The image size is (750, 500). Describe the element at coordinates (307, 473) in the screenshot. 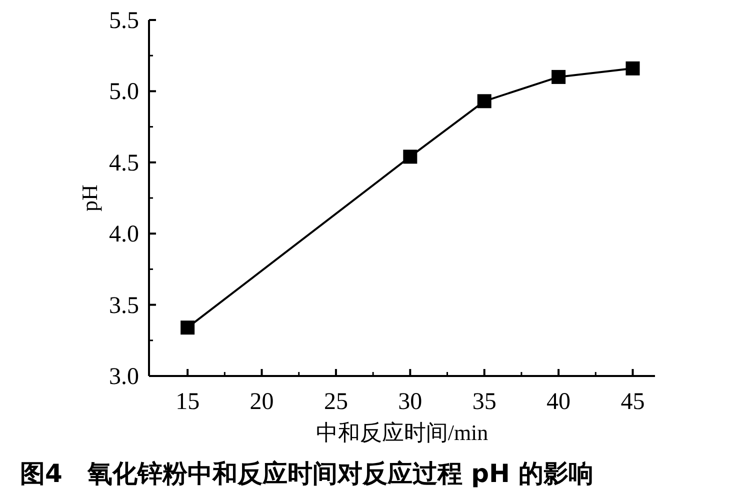

I see `caption: 图4 氧化锌粉中和反应时间对反应过程 pH 的影响` at that location.